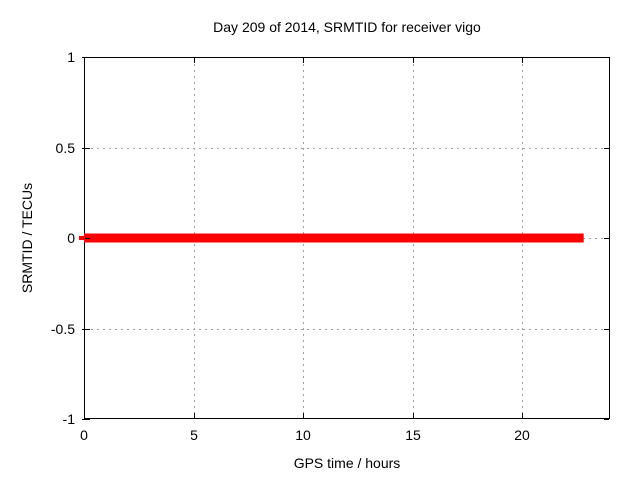 The image size is (640, 480). What do you see at coordinates (303, 435) in the screenshot?
I see `x-tick-label: 10` at bounding box center [303, 435].